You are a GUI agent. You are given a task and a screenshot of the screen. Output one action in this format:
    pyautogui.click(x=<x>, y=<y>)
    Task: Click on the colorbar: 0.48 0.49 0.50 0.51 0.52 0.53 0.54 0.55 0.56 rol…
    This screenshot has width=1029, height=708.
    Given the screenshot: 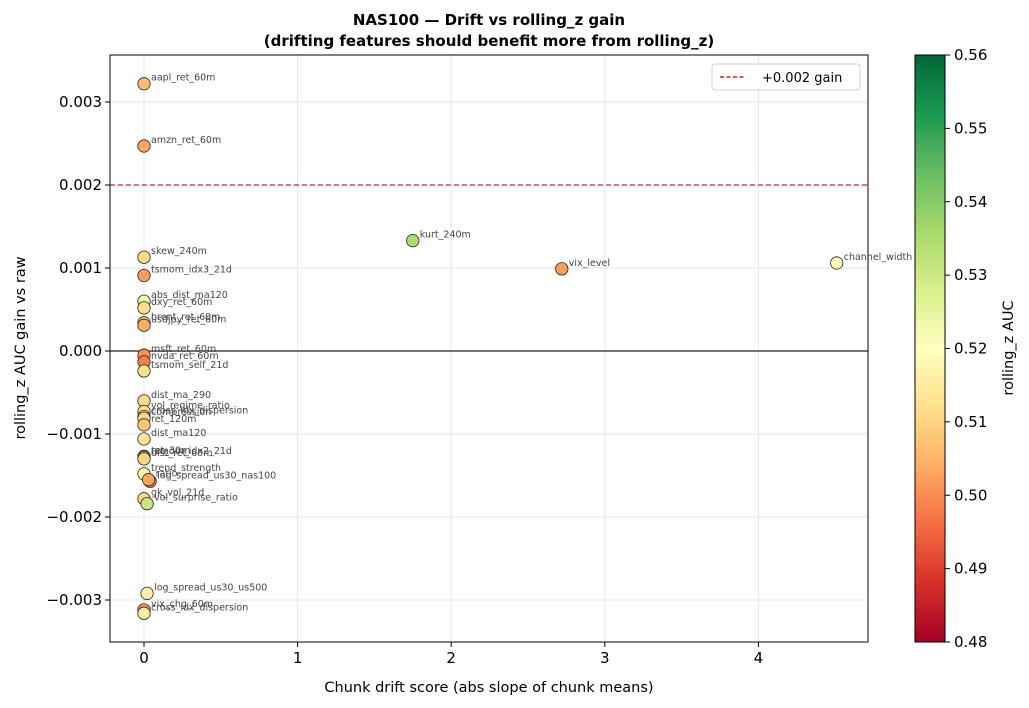 What is the action you would take?
    pyautogui.click(x=965, y=348)
    